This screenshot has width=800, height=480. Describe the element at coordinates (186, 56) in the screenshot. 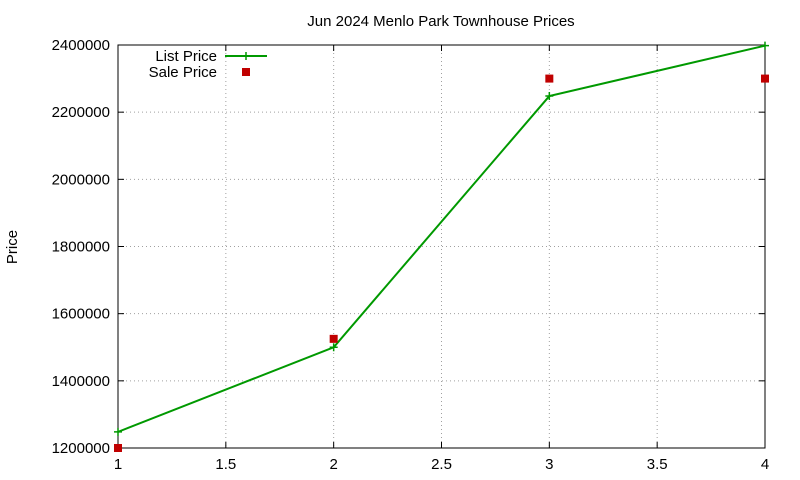

I see `legend-label: List Price` at that location.